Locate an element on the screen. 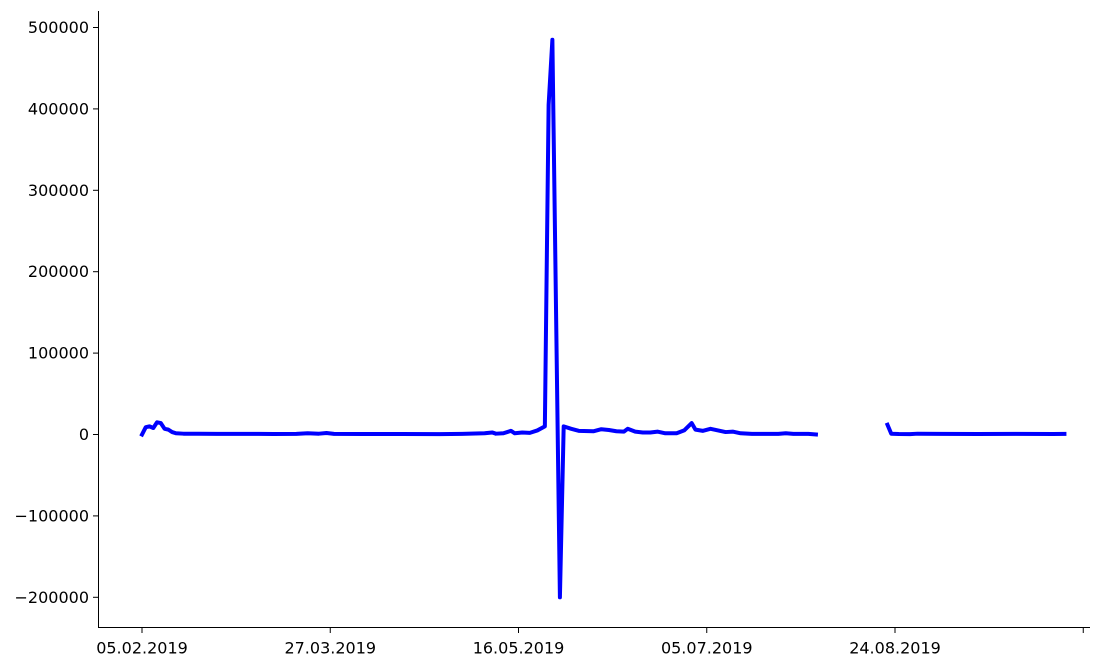 The width and height of the screenshot is (1101, 661). x-tick-label: 24.08.2019 is located at coordinates (895, 648).